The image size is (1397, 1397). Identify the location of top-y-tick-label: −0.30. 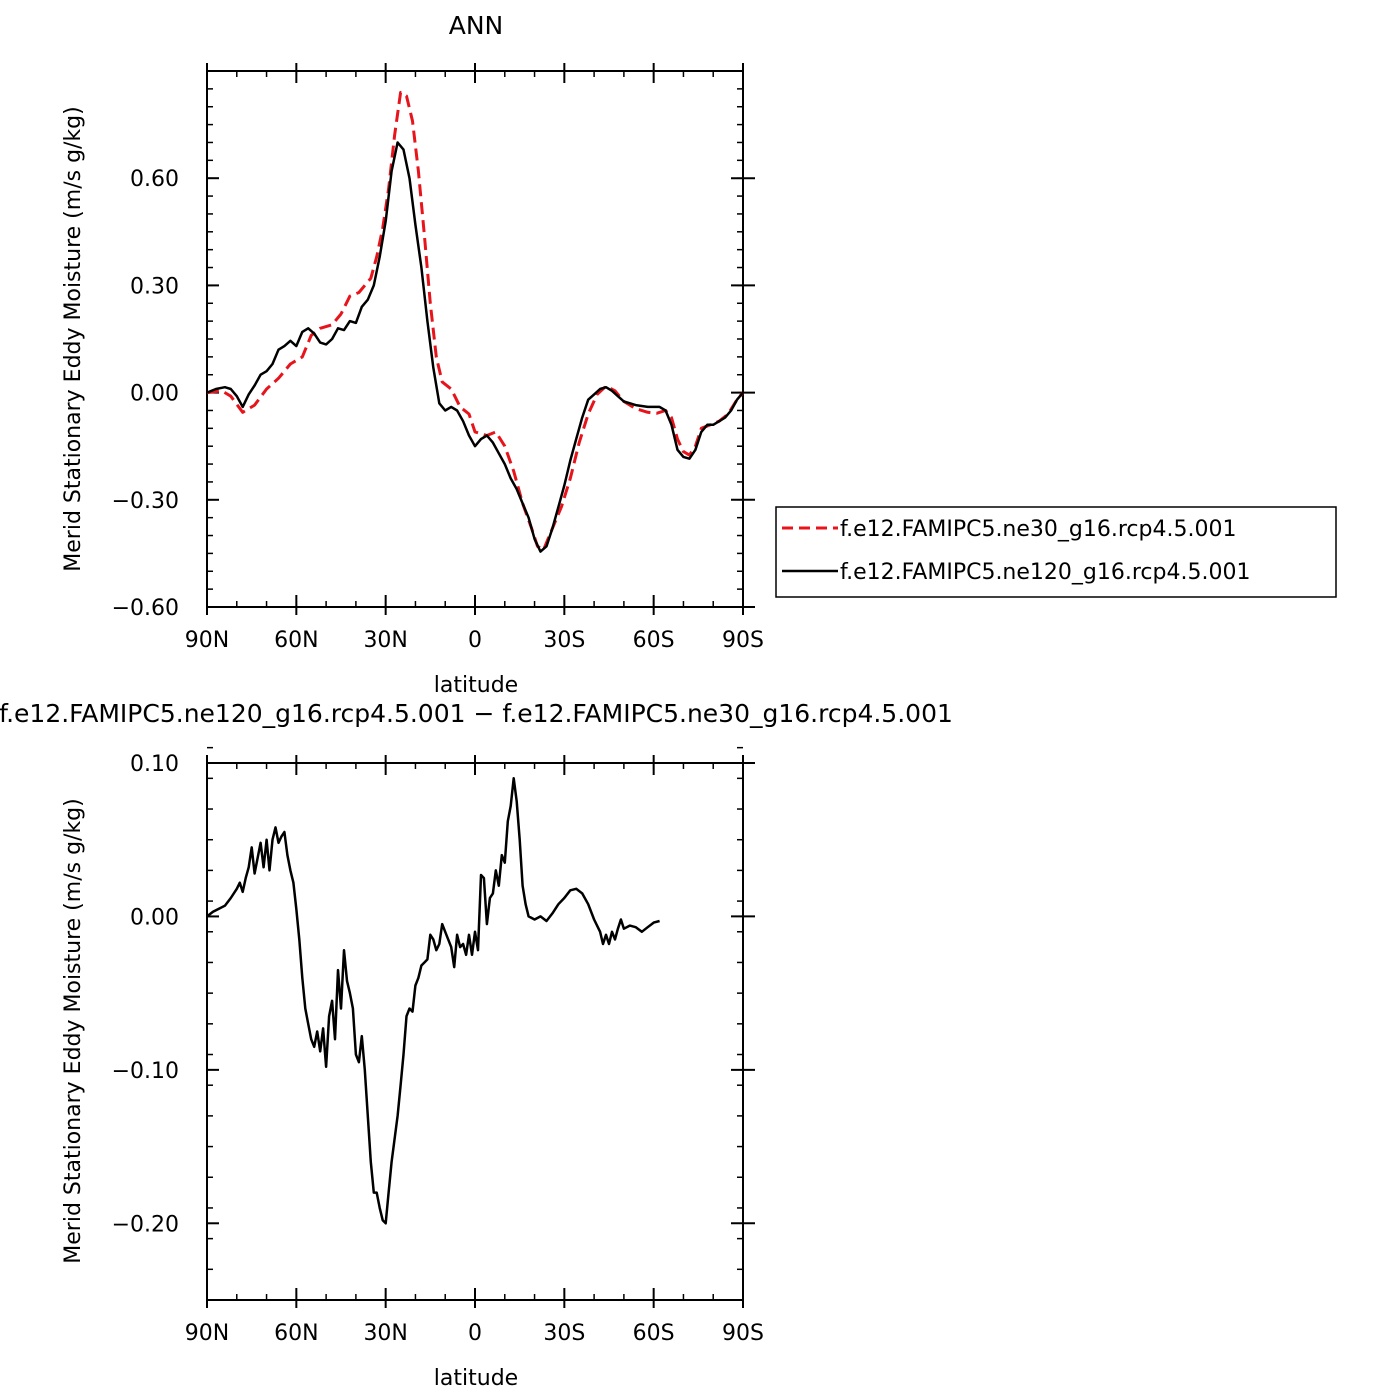
(145, 501).